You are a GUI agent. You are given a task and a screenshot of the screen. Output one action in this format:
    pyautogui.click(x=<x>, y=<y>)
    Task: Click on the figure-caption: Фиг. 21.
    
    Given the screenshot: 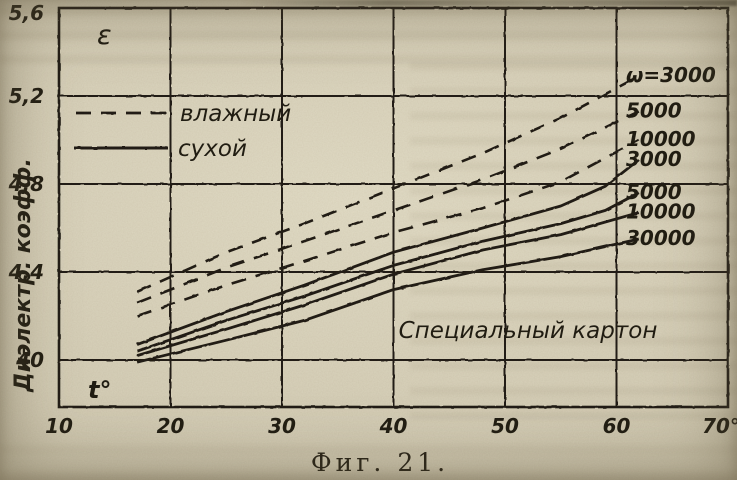 What is the action you would take?
    pyautogui.click(x=380, y=462)
    